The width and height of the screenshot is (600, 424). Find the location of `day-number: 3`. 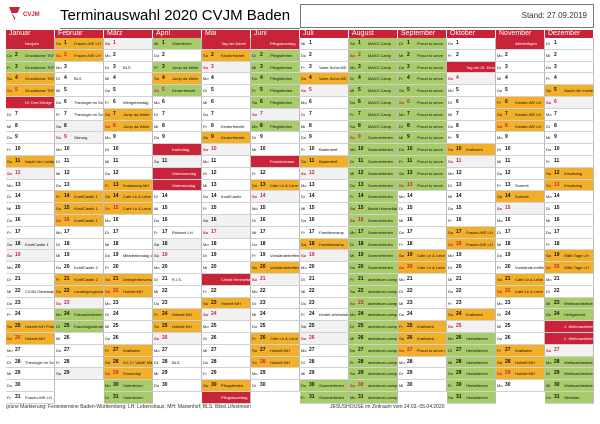

day-number: 3 is located at coordinates (212, 66).